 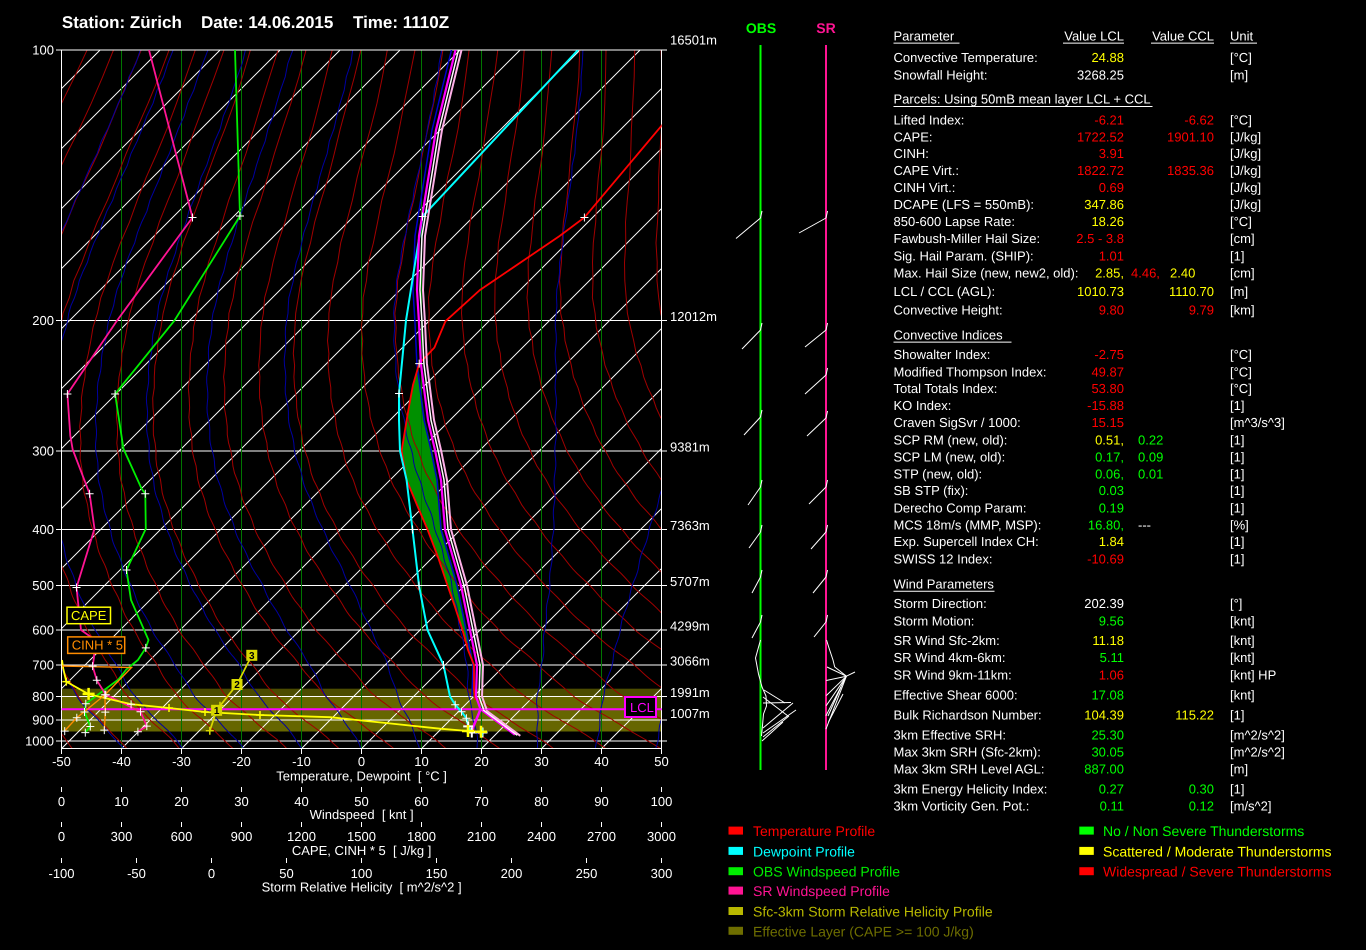 I want to click on svg-text:Widespread / Severe Thundersto: Widespread / Severe Thunderstorms, so click(x=1217, y=872).